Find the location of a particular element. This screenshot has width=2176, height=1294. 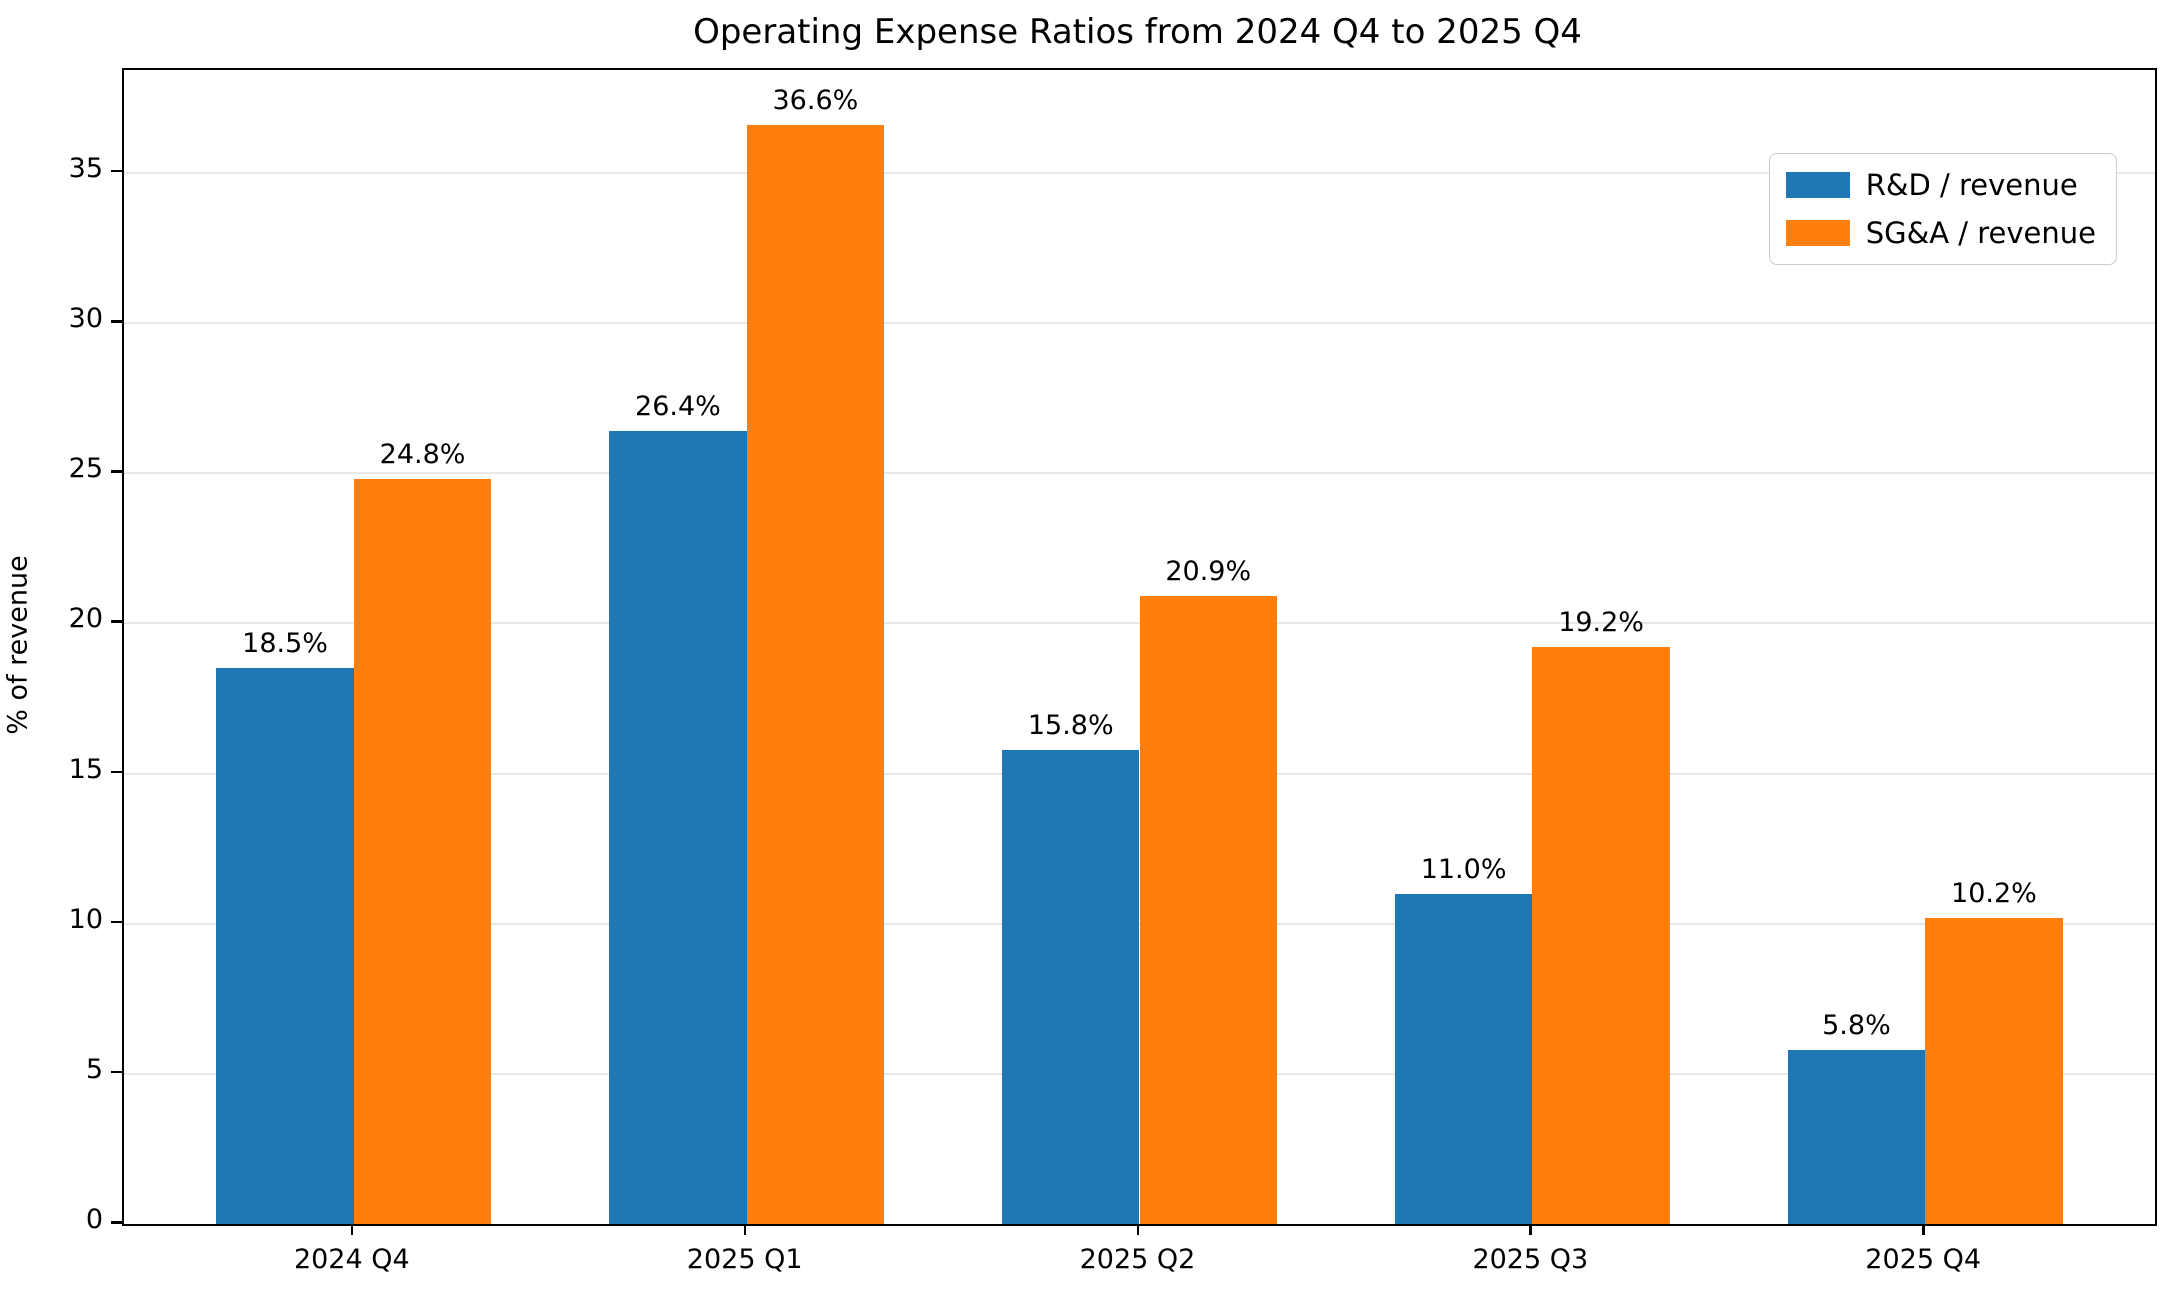

bar-sga-2025-q3 is located at coordinates (1601, 935).